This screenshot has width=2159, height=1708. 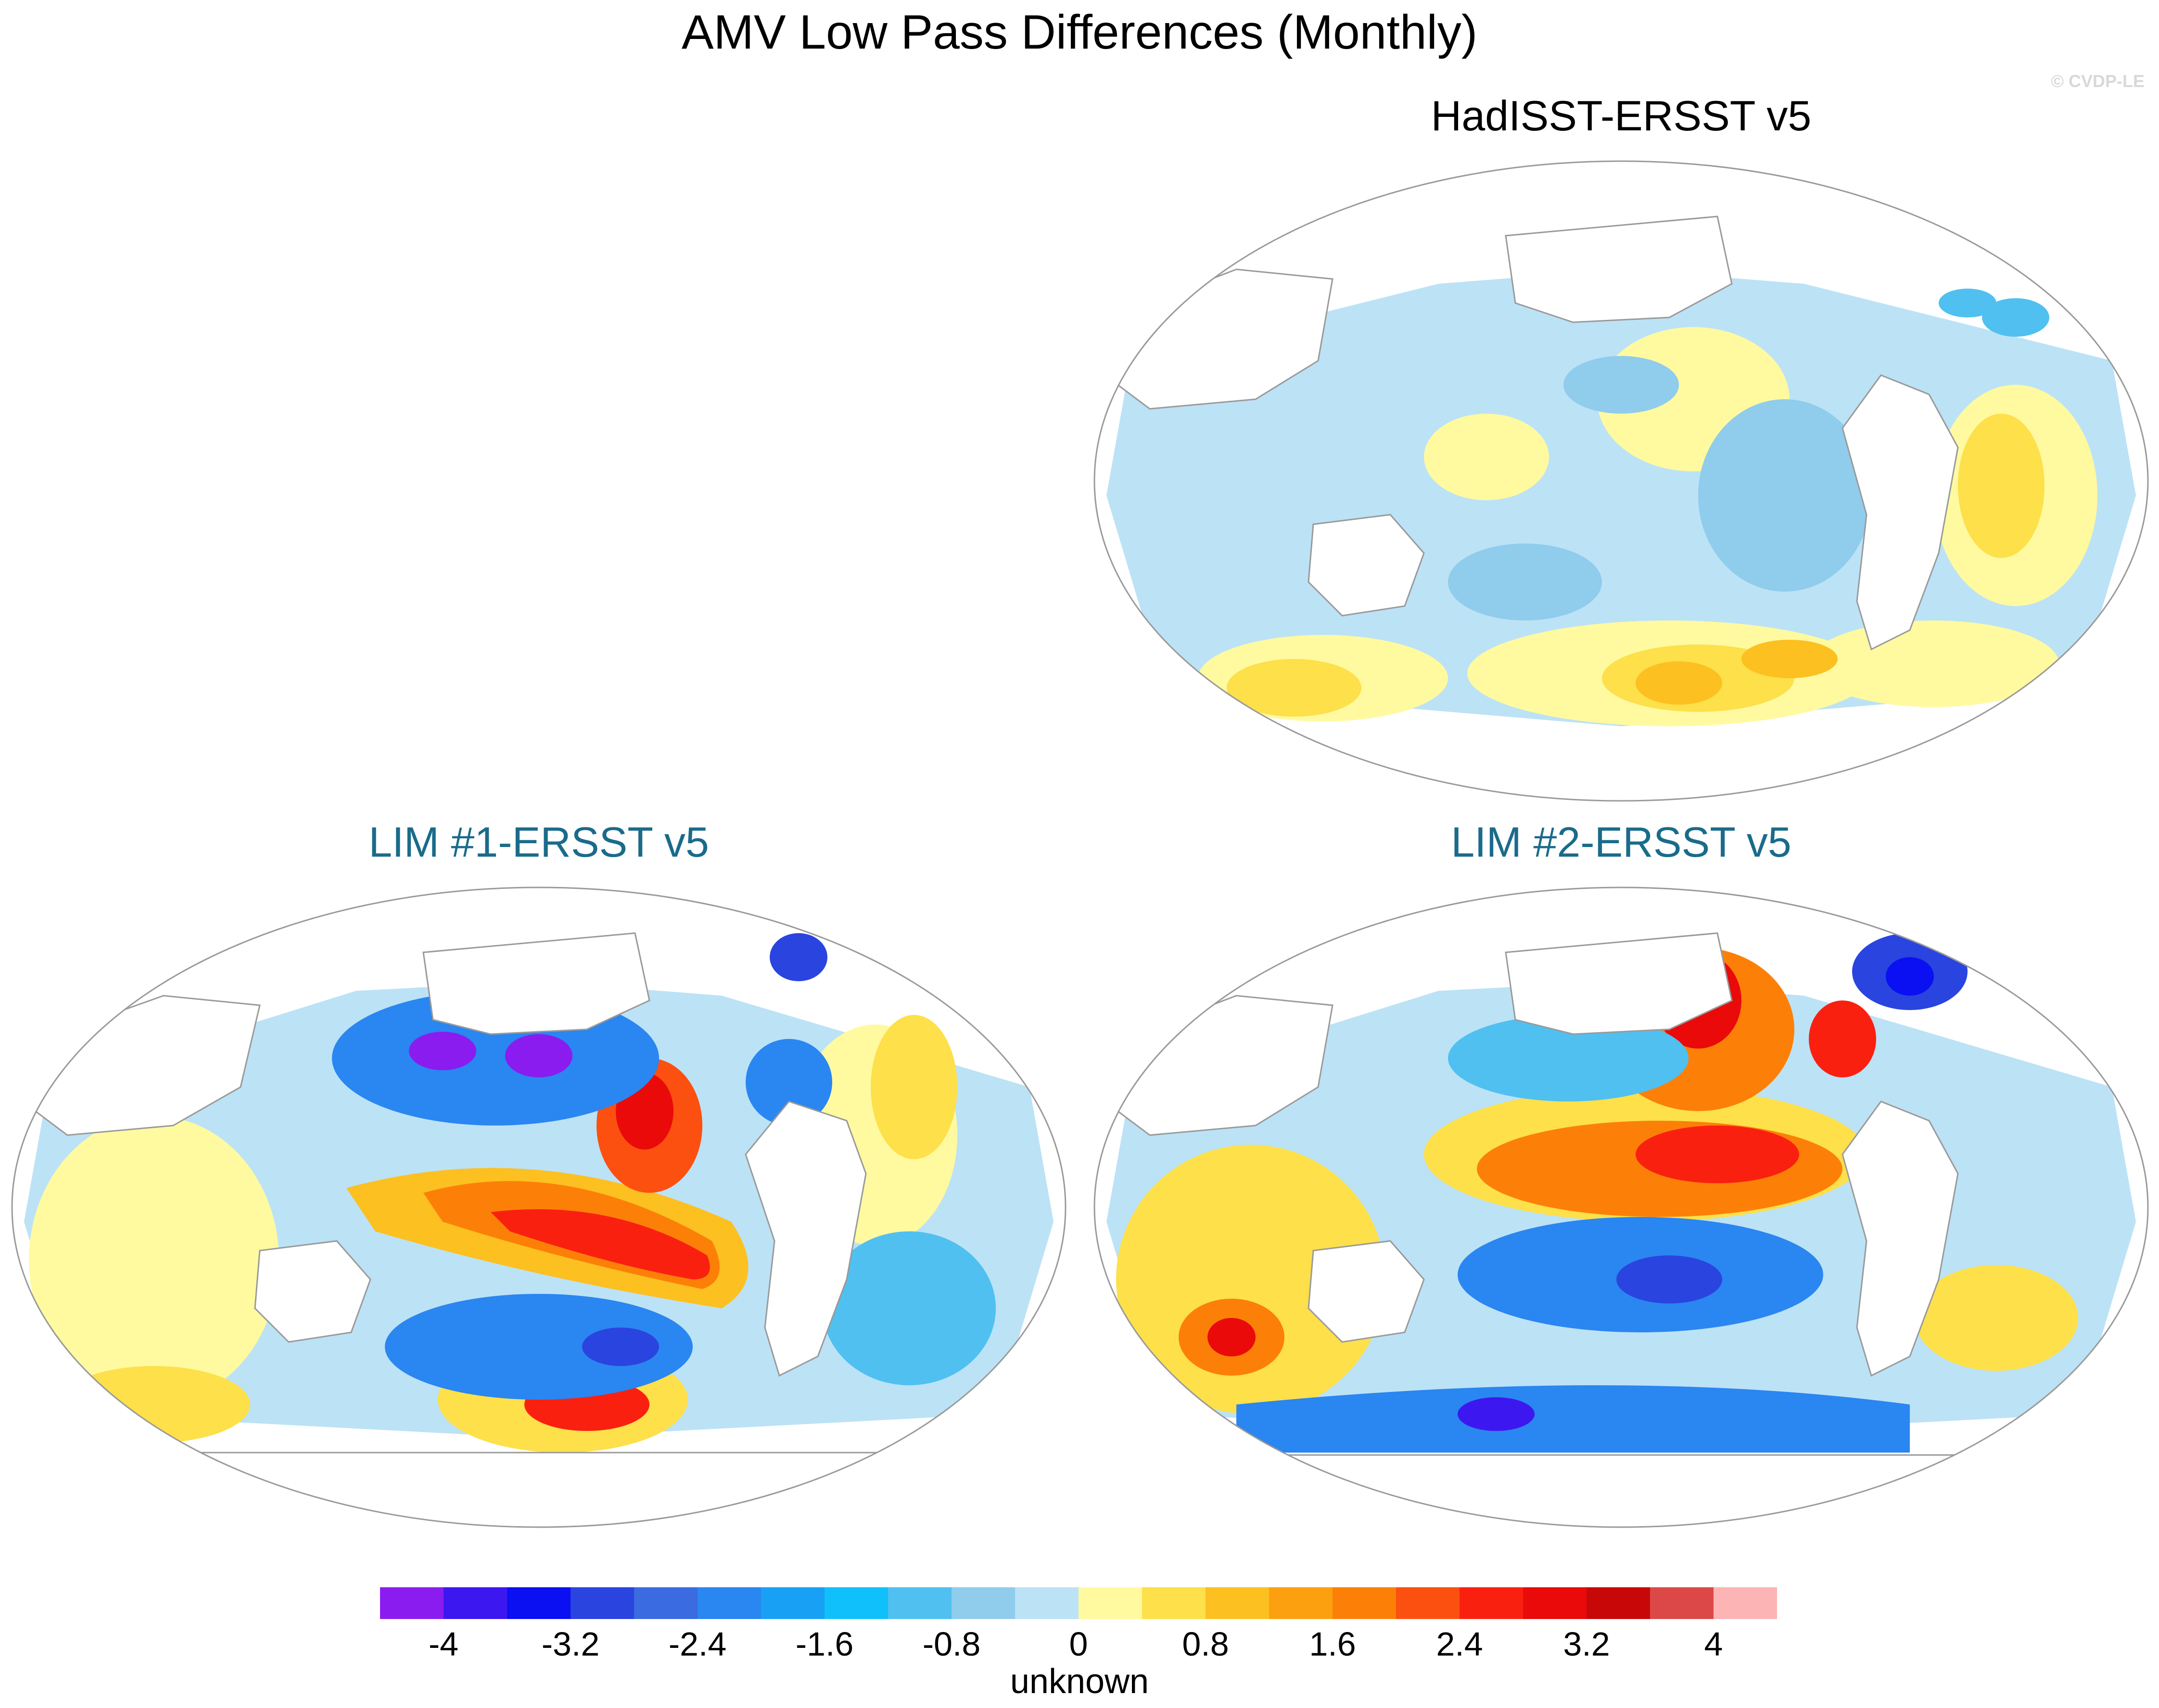 What do you see at coordinates (443, 1644) in the screenshot?
I see `colorbar-tick-label: -4` at bounding box center [443, 1644].